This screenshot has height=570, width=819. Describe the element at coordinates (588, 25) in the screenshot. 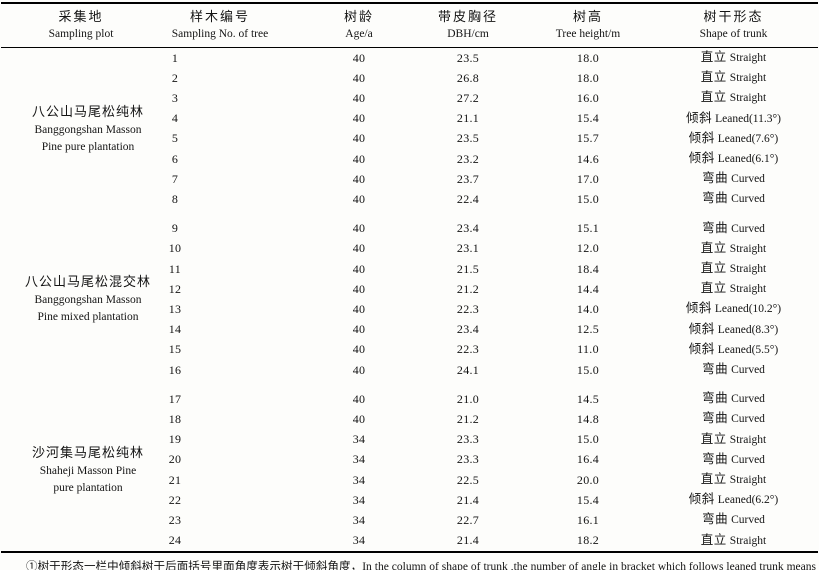

I see `col-header-tree-height: 树高 Tree height/m` at that location.